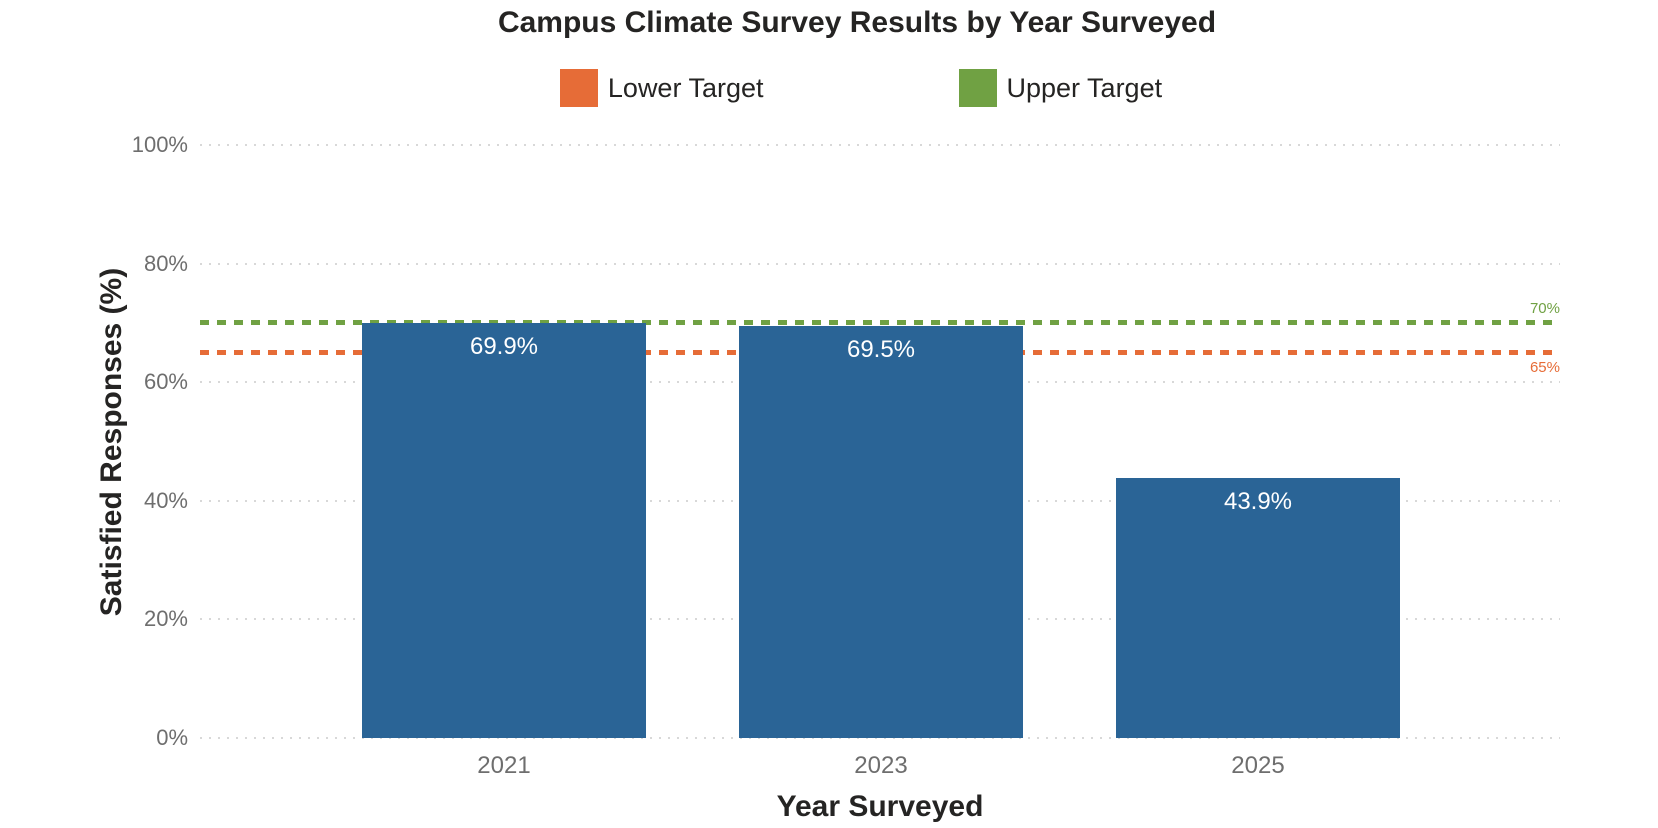  Describe the element at coordinates (1258, 765) in the screenshot. I see `x-tick-label-2025: 2025` at that location.